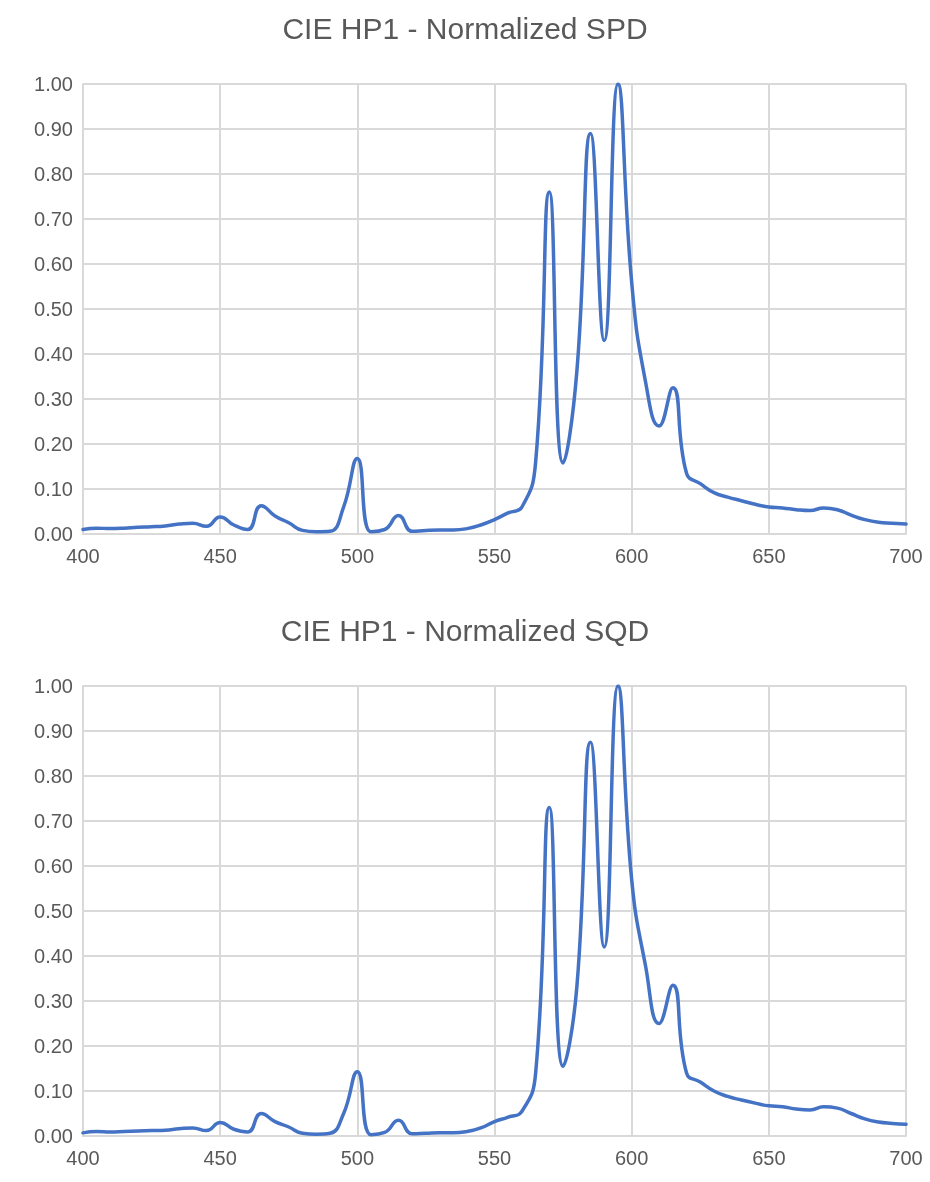 The height and width of the screenshot is (1182, 930). What do you see at coordinates (465, 28) in the screenshot?
I see `chart-title: CIE HP1 - Normalized SPD` at bounding box center [465, 28].